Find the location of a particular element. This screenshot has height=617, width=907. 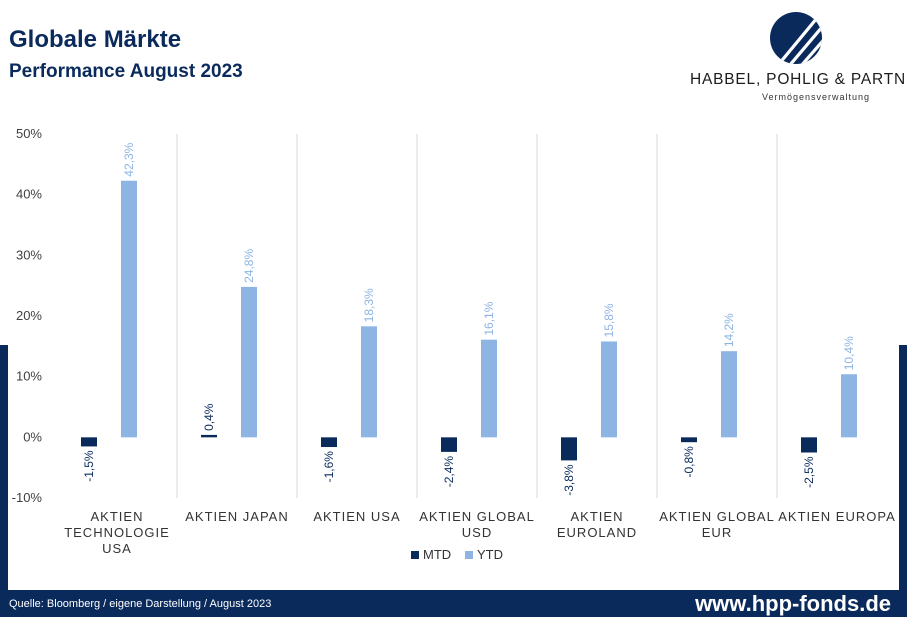

page-title: Globale Märkte is located at coordinates (95, 39).